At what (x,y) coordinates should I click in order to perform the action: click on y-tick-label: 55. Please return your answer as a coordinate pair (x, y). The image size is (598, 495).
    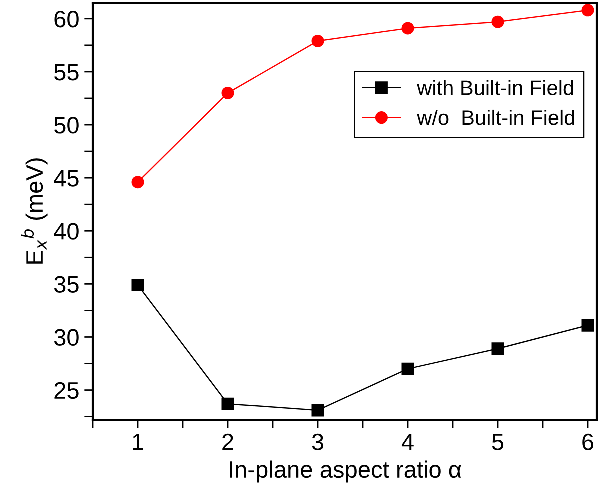
    Looking at the image, I should click on (66, 72).